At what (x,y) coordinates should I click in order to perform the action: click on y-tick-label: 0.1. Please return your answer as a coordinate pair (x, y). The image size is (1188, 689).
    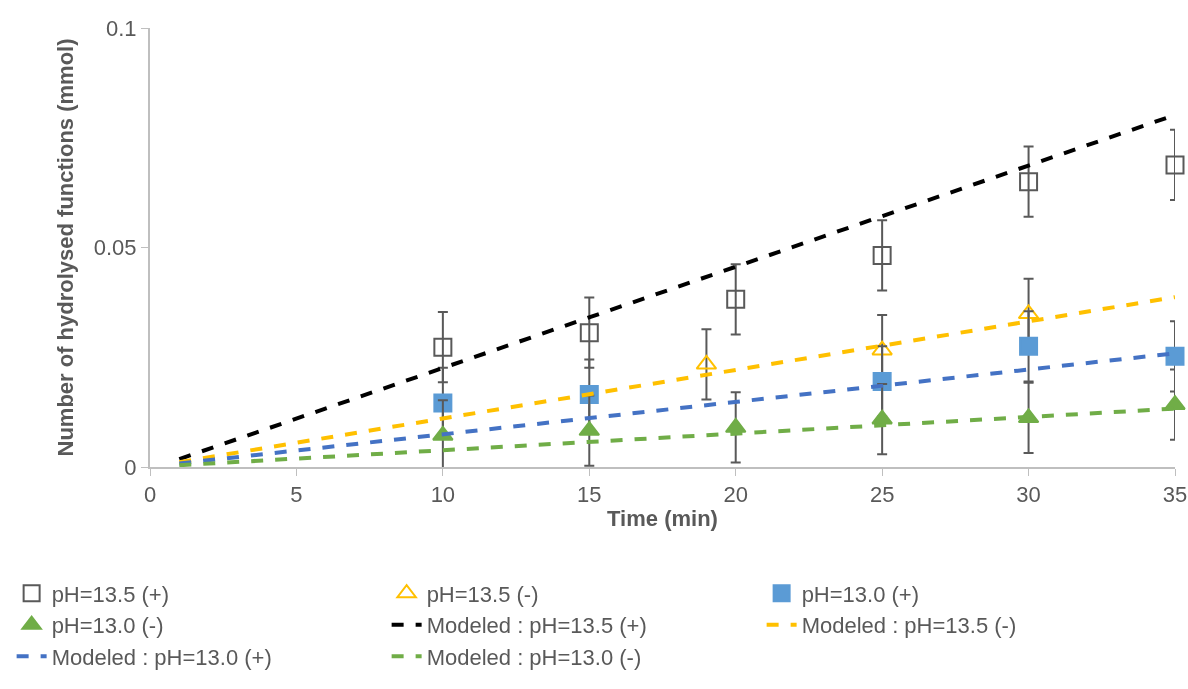
    Looking at the image, I should click on (121, 28).